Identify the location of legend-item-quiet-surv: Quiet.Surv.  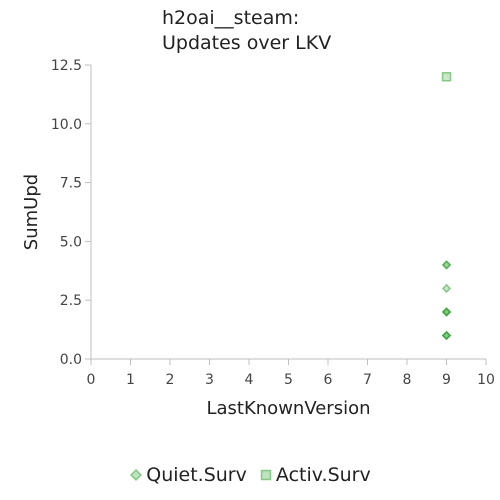
(188, 475).